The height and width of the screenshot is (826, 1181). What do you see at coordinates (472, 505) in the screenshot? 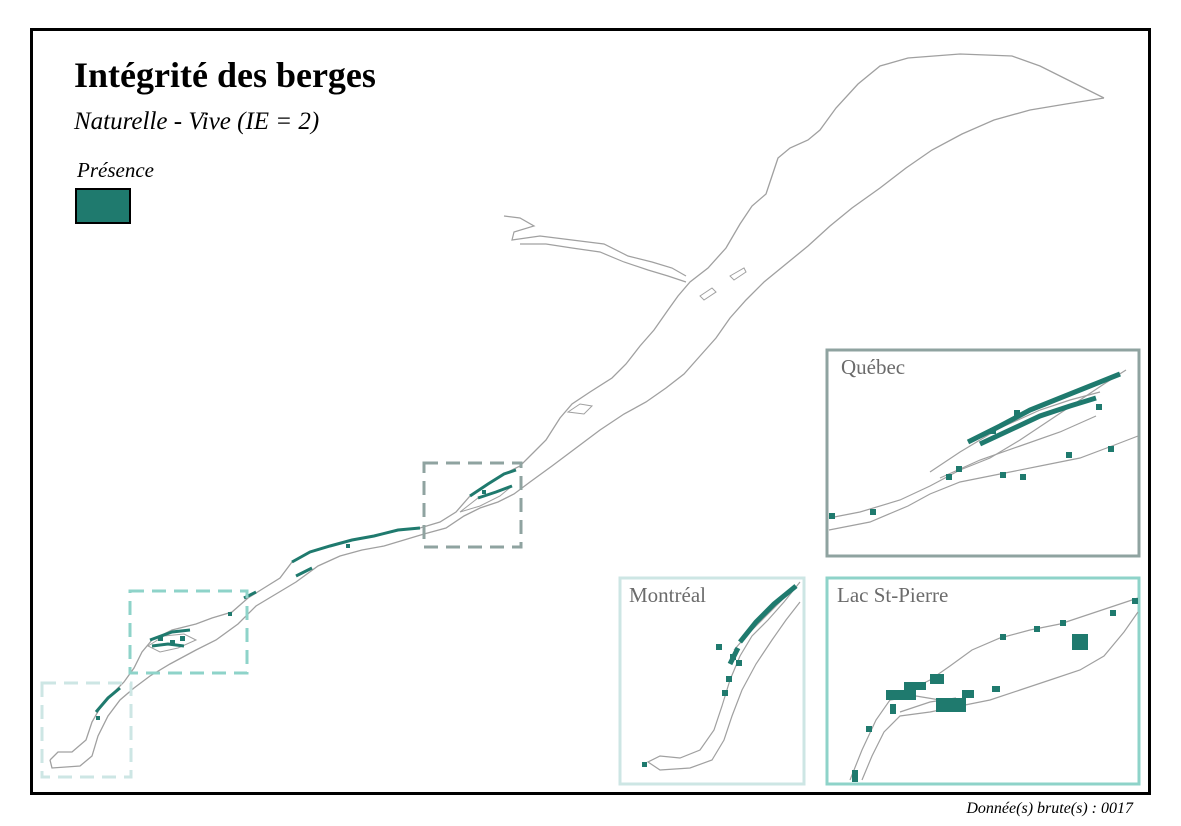
I see `locator-quebec` at bounding box center [472, 505].